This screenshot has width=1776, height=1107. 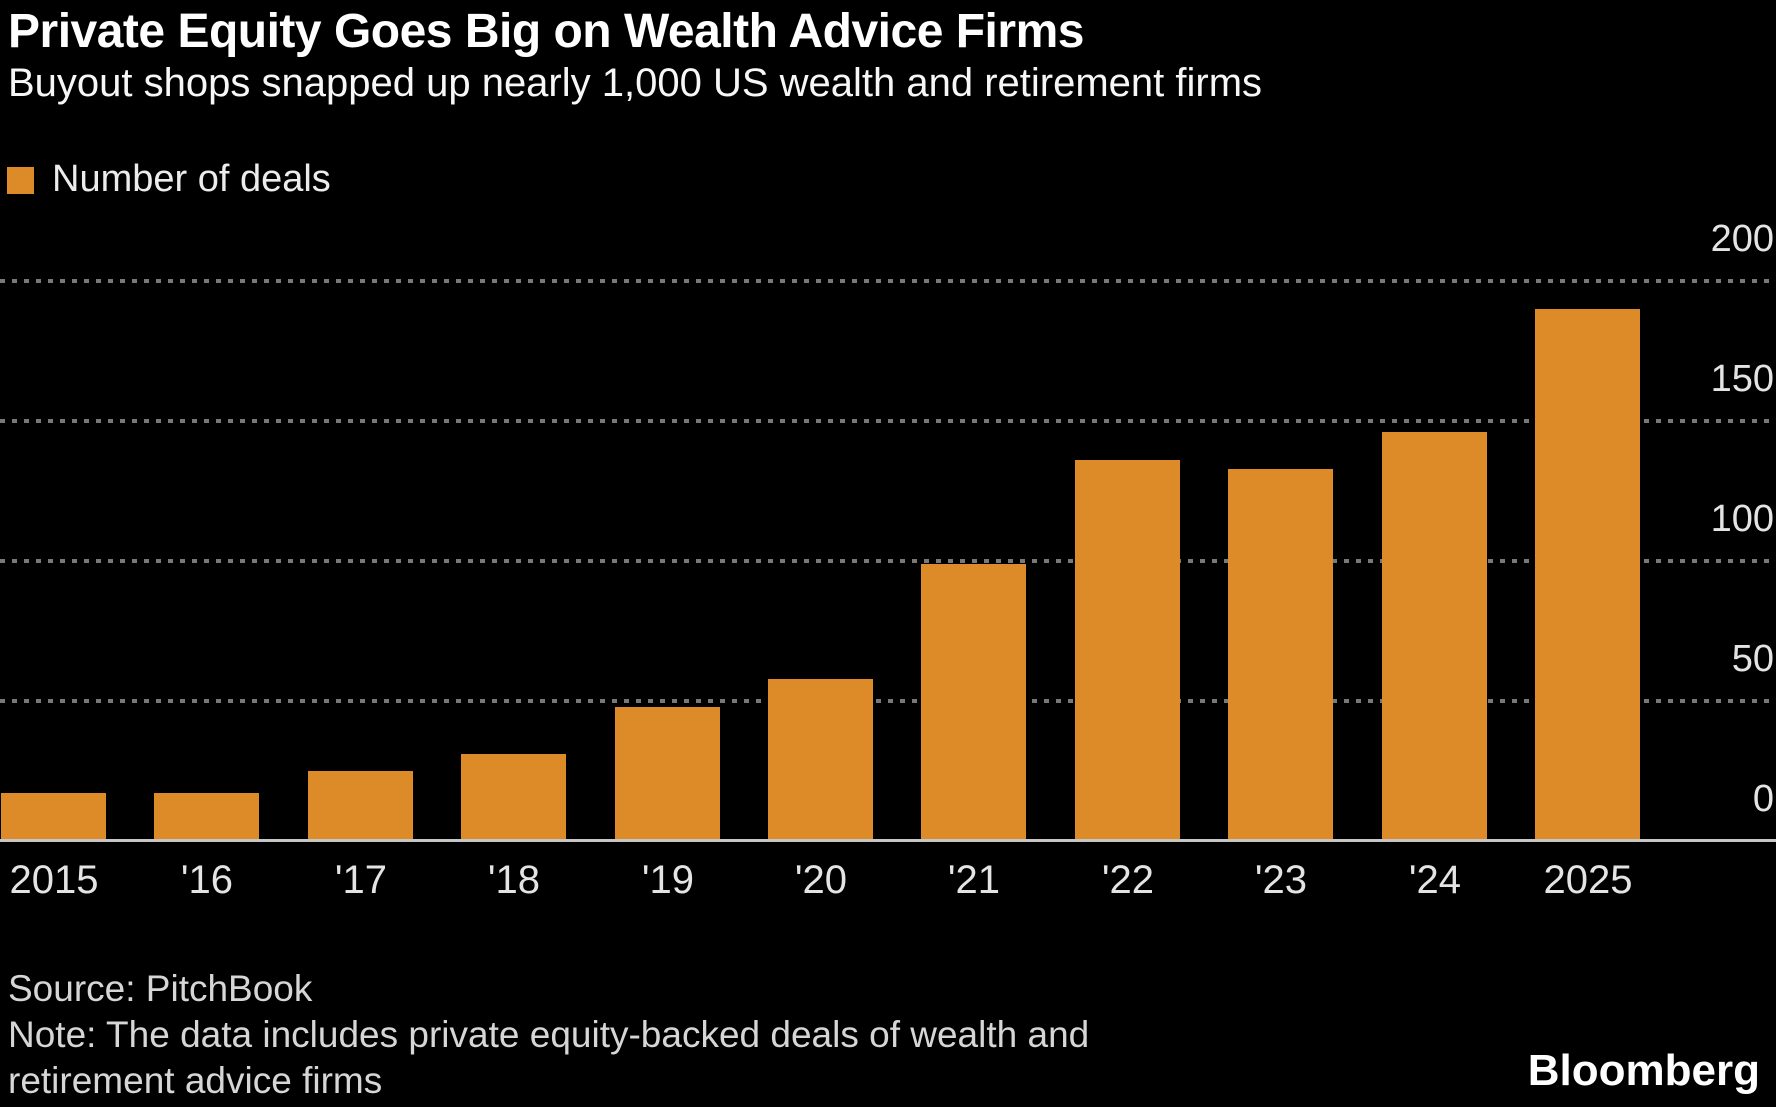 What do you see at coordinates (54, 880) in the screenshot?
I see `x-tick-label-2015: 2015` at bounding box center [54, 880].